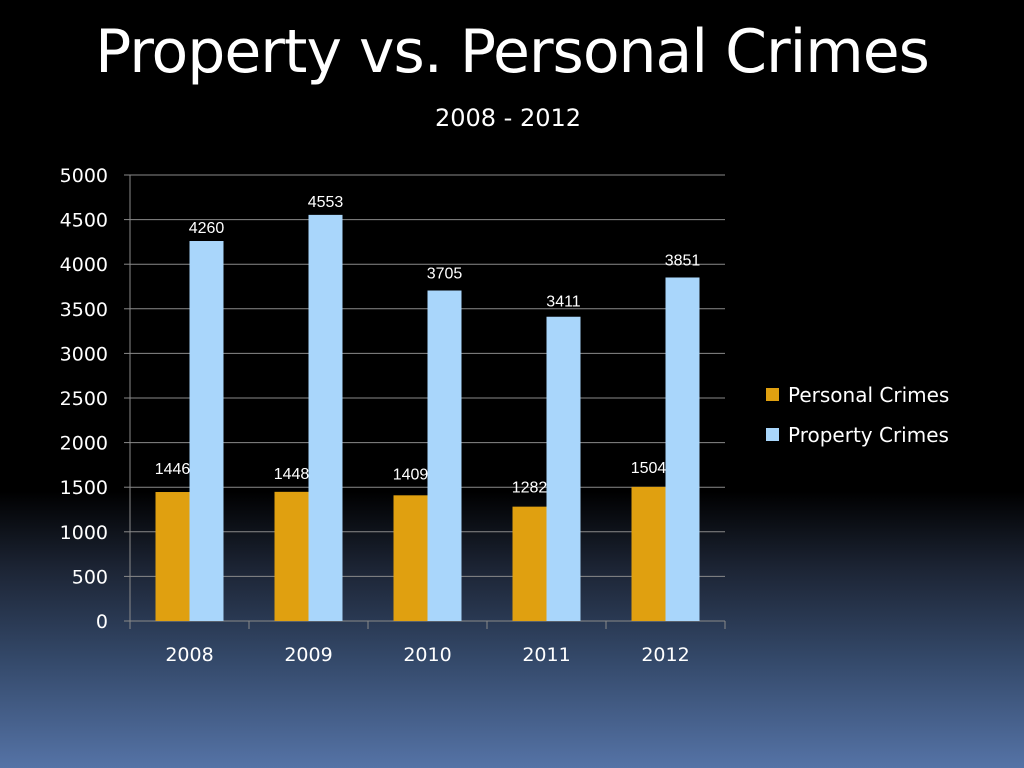 This screenshot has height=768, width=1024. What do you see at coordinates (445, 274) in the screenshot?
I see `data-label: 3705` at bounding box center [445, 274].